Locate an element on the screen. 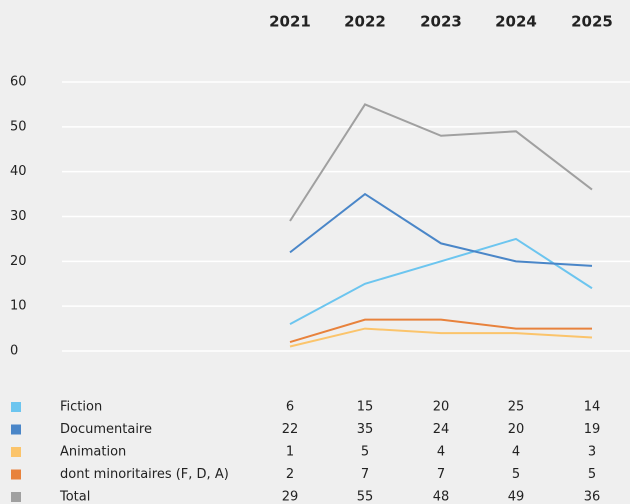 Image resolution: width=630 pixels, height=504 pixels. year-header: 2022 is located at coordinates (365, 22).